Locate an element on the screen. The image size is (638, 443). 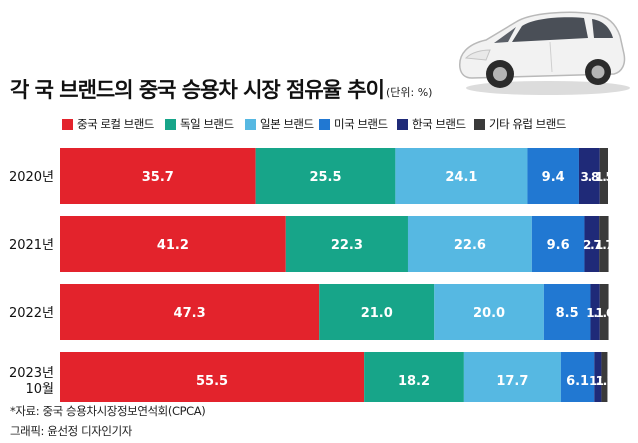
category-label: 2021년 is located at coordinates (31, 245).